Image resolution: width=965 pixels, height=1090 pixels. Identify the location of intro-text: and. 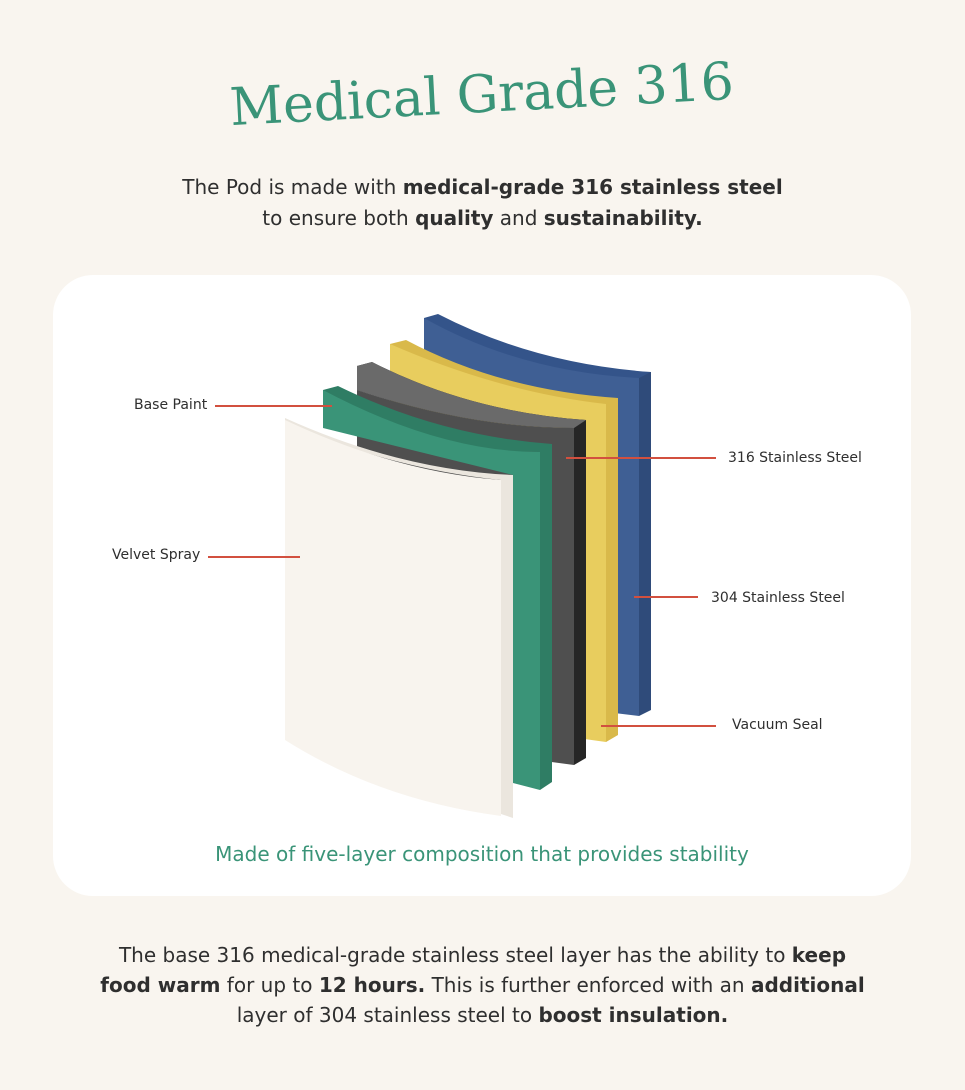
(518, 218).